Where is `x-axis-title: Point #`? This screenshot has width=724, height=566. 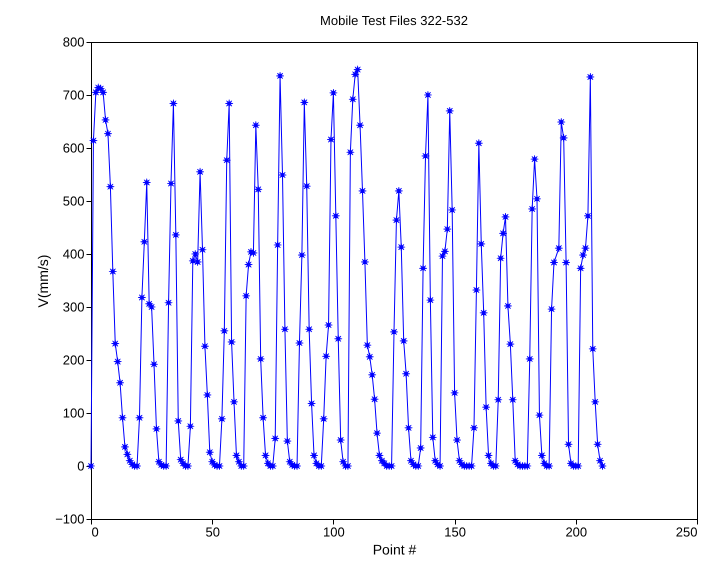
x-axis-title: Point # is located at coordinates (394, 550).